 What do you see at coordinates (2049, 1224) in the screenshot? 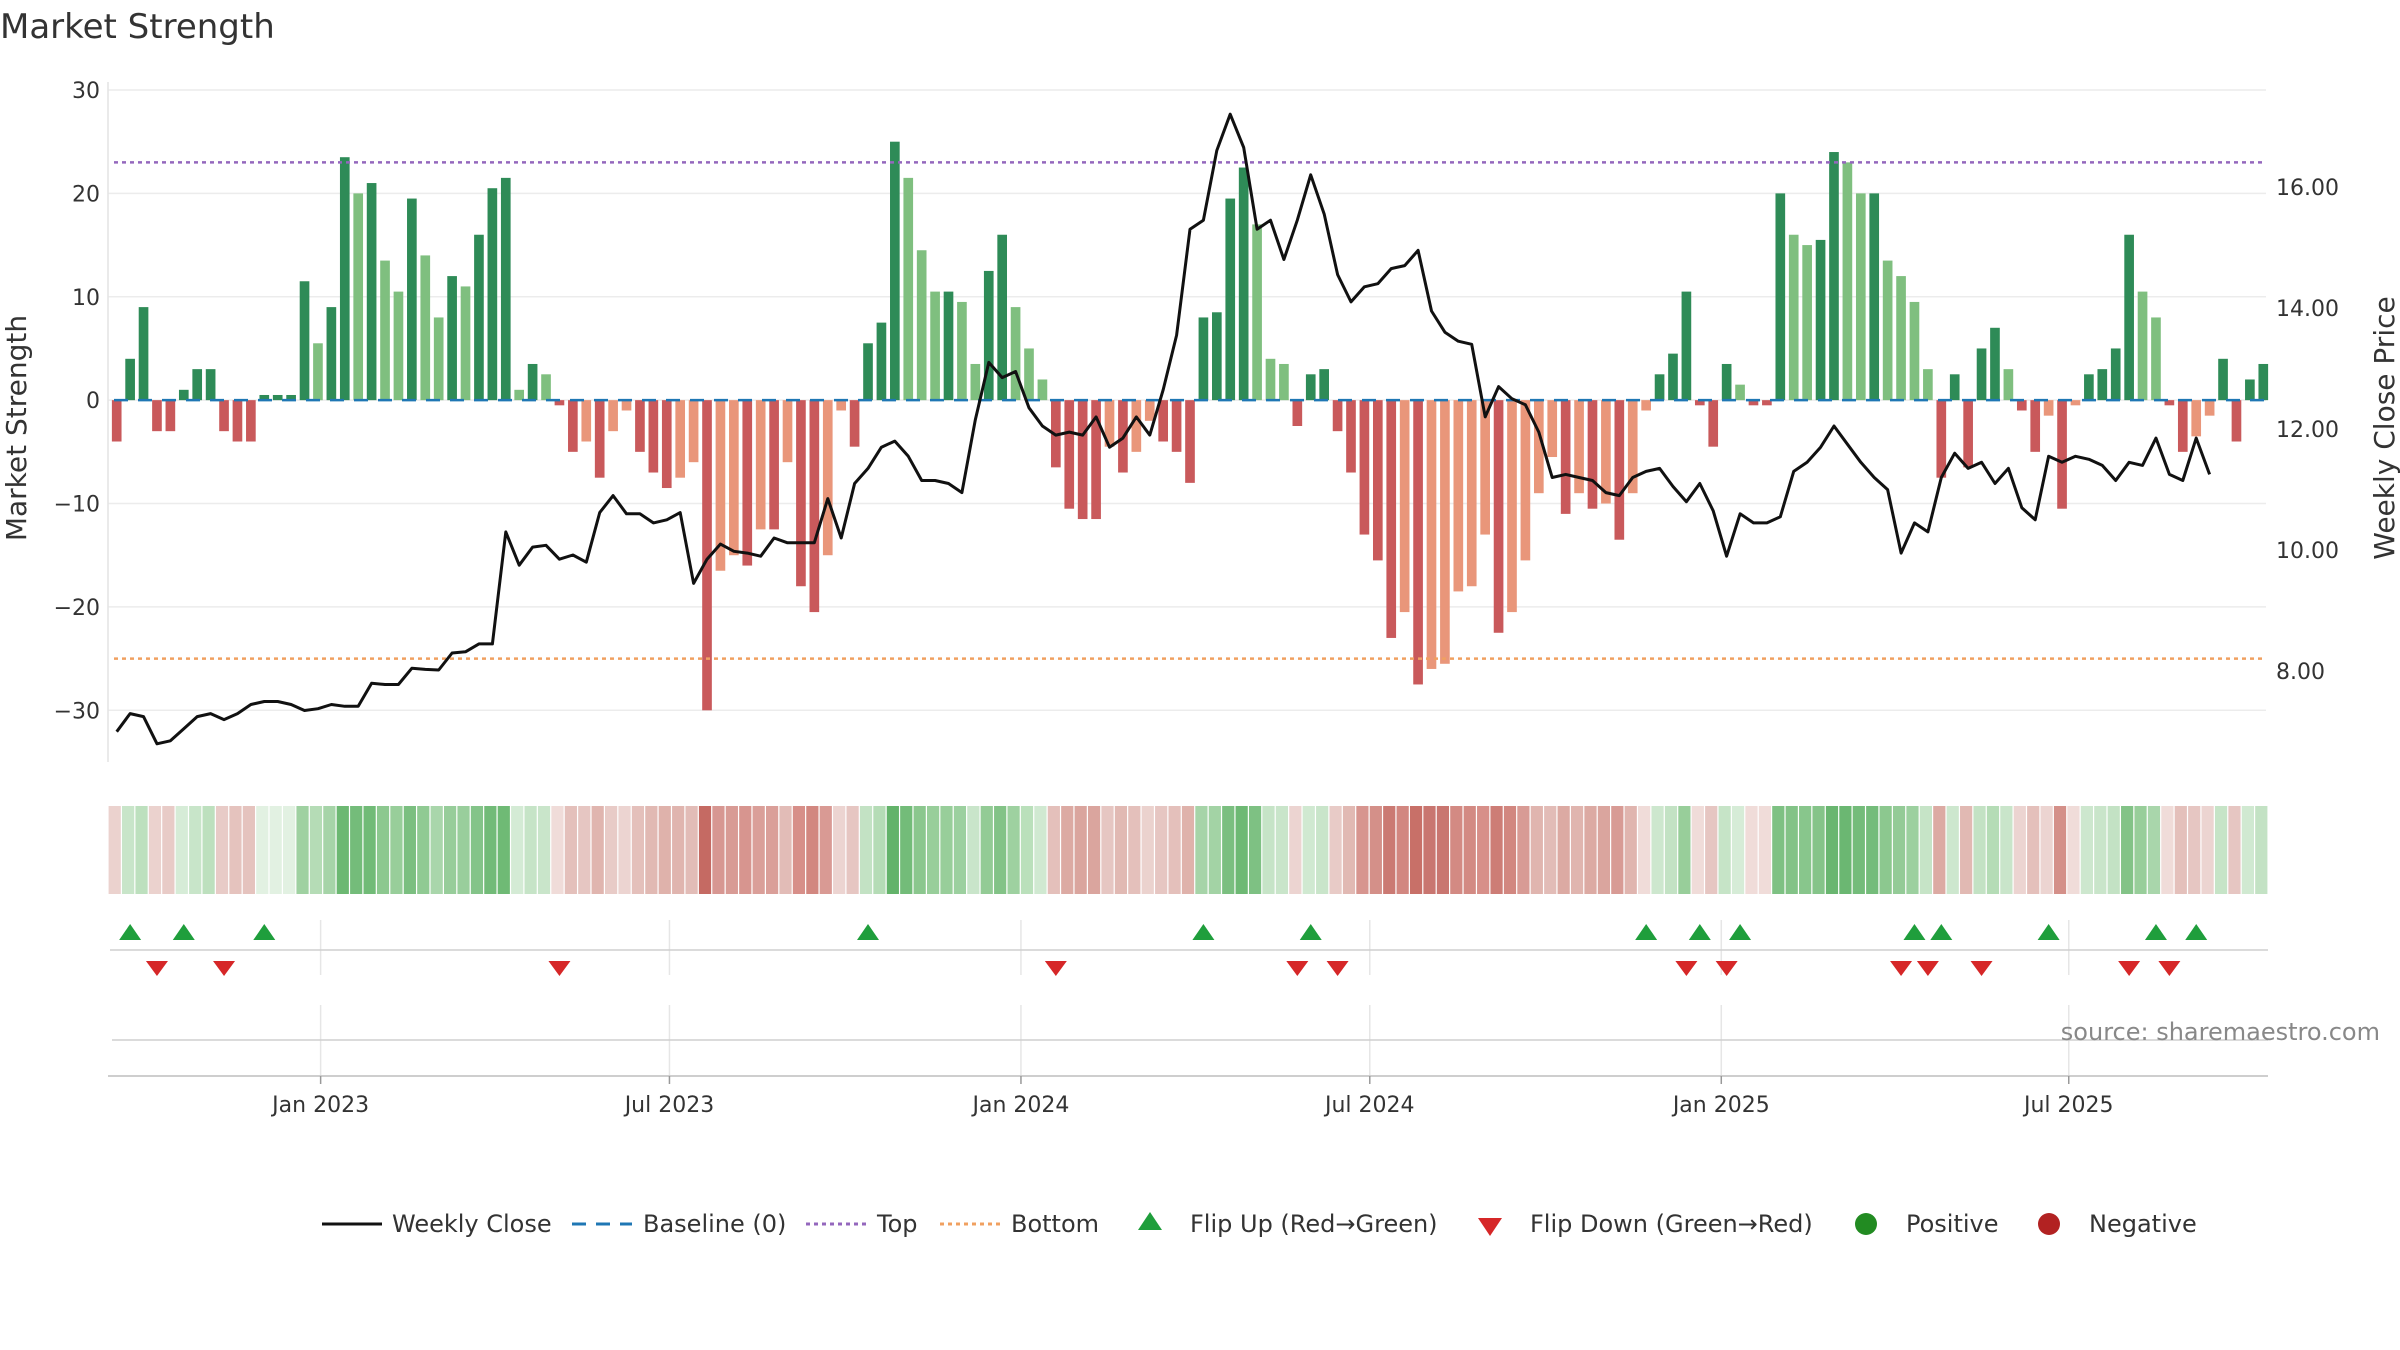
I see `legend-swatch-negative` at bounding box center [2049, 1224].